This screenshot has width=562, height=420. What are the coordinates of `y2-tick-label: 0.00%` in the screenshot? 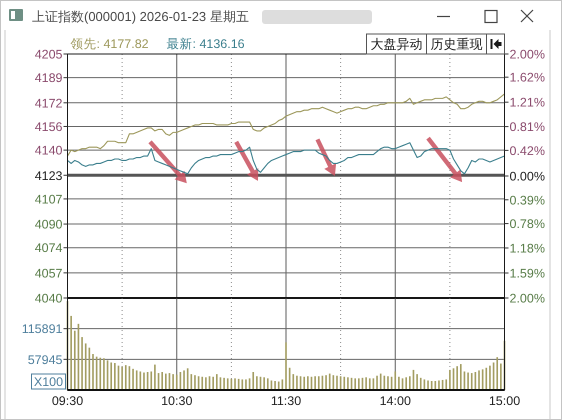 It's located at (527, 177).